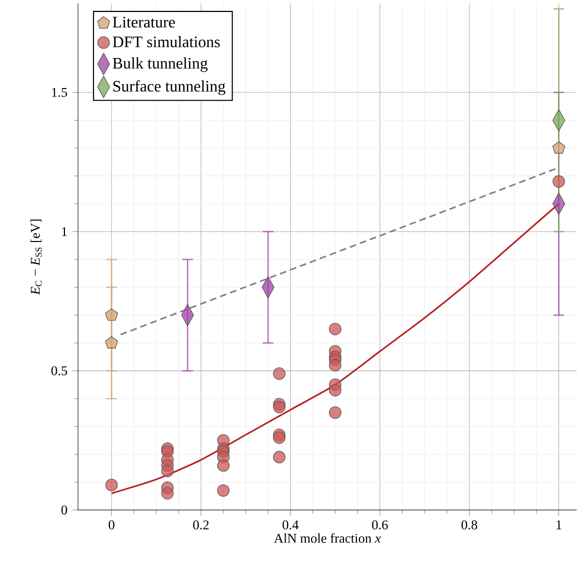 Image resolution: width=577 pixels, height=561 pixels. Describe the element at coordinates (559, 525) in the screenshot. I see `x-tick-label: 1` at that location.